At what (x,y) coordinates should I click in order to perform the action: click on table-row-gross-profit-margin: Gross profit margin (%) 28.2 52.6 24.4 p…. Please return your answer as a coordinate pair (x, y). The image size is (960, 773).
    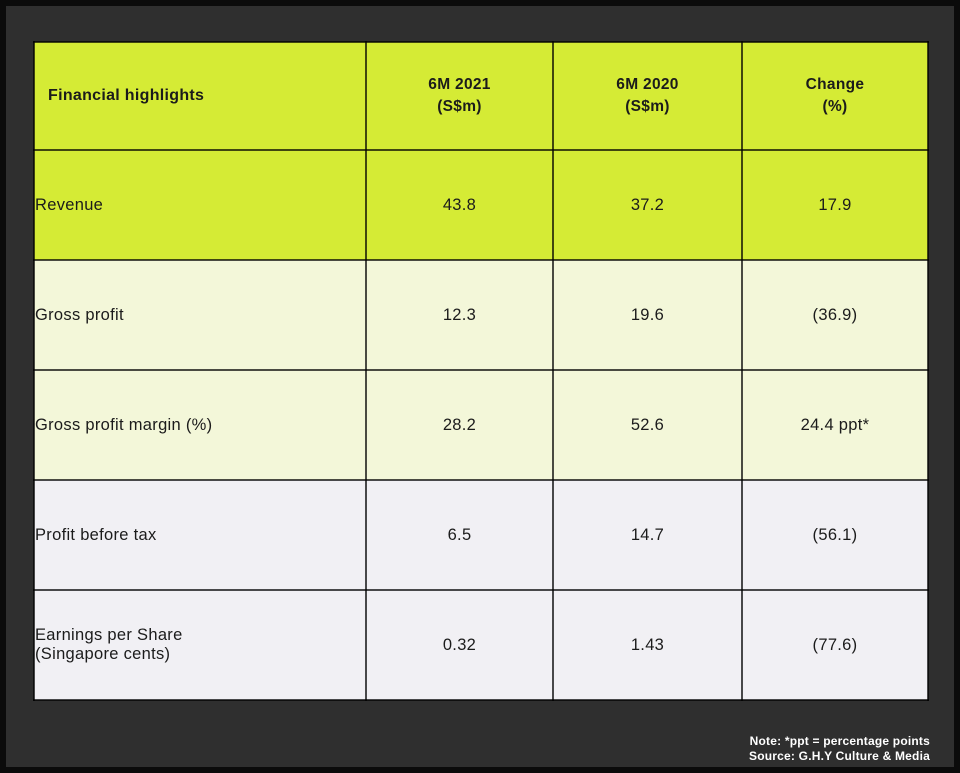
    Looking at the image, I should click on (481, 425).